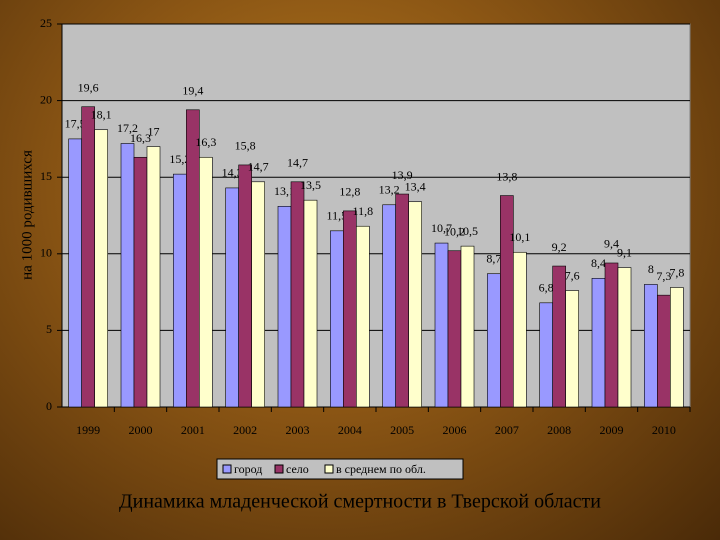  What do you see at coordinates (27, 215) in the screenshot?
I see `y-axis-label: на 1000 родившихся` at bounding box center [27, 215].